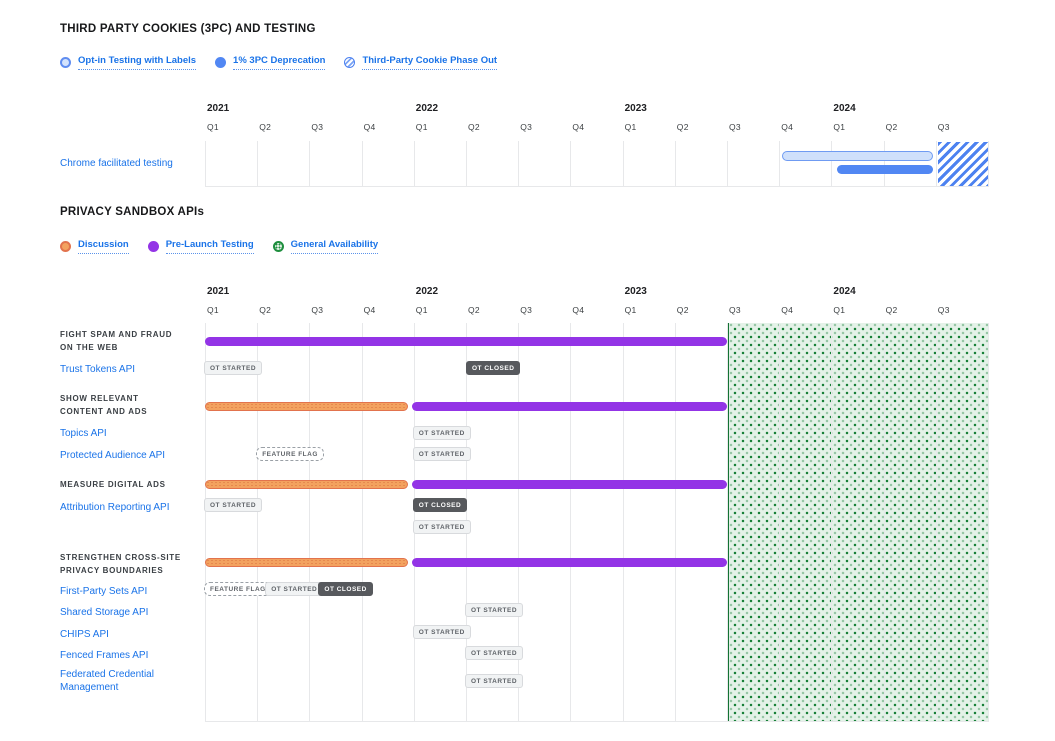 This screenshot has height=741, width=1055. Describe the element at coordinates (116, 334) in the screenshot. I see `group-header-fight-spam-and-fraud: FIGHT SPAM AND FRAUD` at that location.